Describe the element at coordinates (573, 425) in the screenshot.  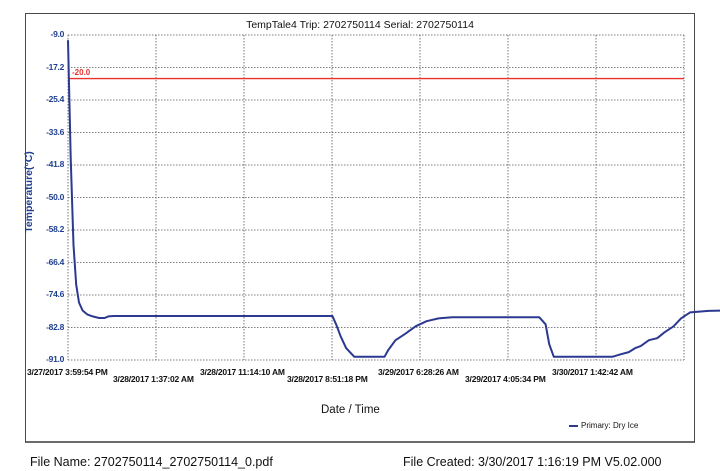
I see `legend-swatch` at that location.